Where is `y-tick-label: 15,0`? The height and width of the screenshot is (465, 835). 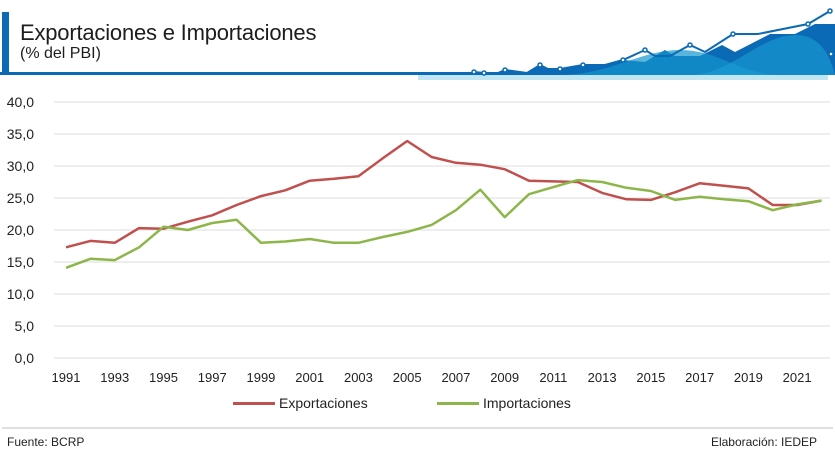 y-tick-label: 15,0 is located at coordinates (20, 262).